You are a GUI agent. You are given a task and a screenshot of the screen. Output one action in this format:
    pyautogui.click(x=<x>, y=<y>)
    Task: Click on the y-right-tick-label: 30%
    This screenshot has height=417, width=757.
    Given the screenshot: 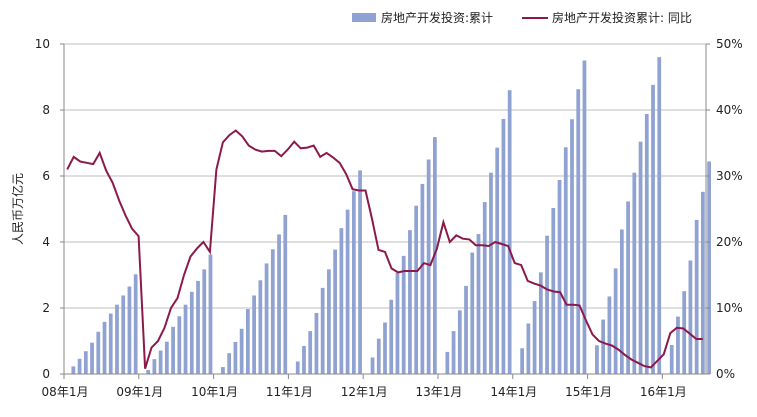 What is the action you would take?
    pyautogui.click(x=729, y=176)
    